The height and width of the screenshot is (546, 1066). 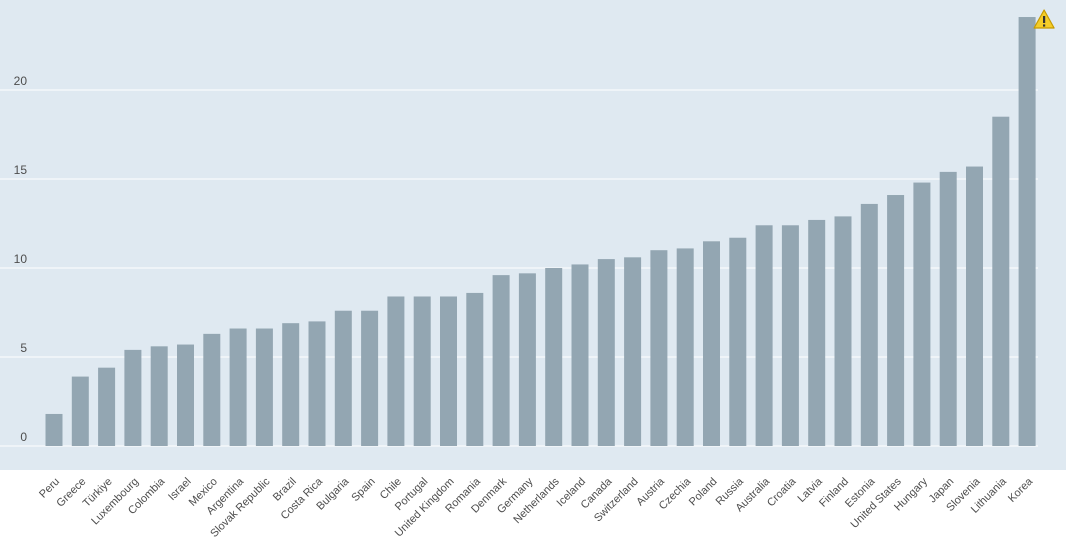 I want to click on annotations, so click(x=1044, y=19).